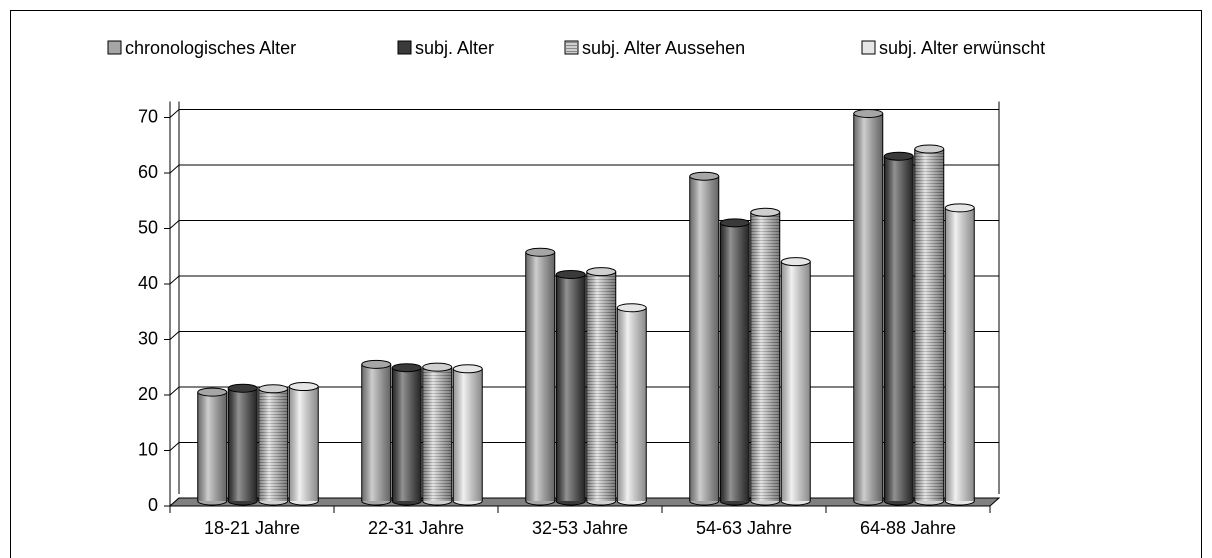  I want to click on y-tick-label: 0, so click(153, 505).